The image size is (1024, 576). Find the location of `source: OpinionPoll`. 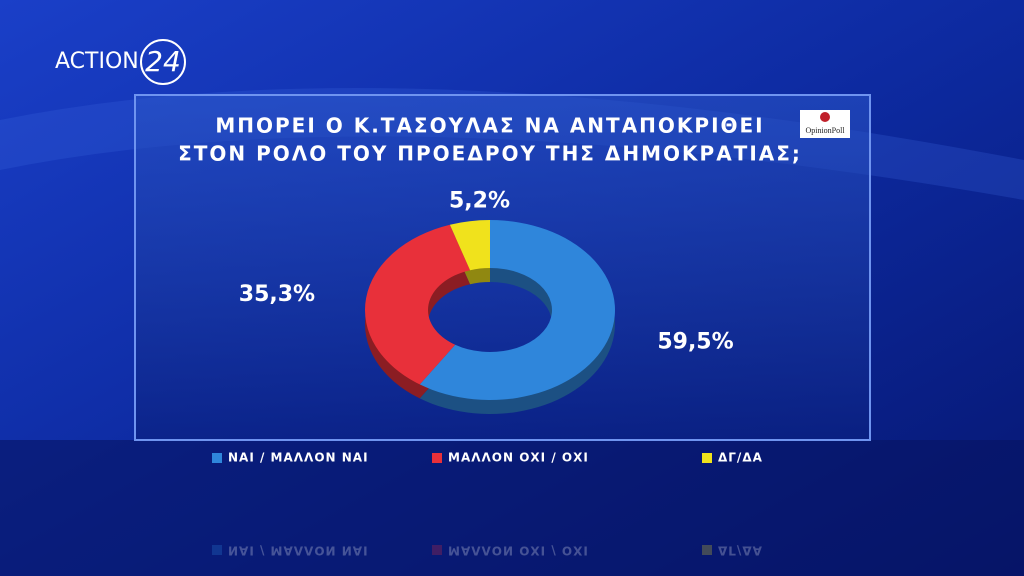

source: OpinionPoll is located at coordinates (825, 130).